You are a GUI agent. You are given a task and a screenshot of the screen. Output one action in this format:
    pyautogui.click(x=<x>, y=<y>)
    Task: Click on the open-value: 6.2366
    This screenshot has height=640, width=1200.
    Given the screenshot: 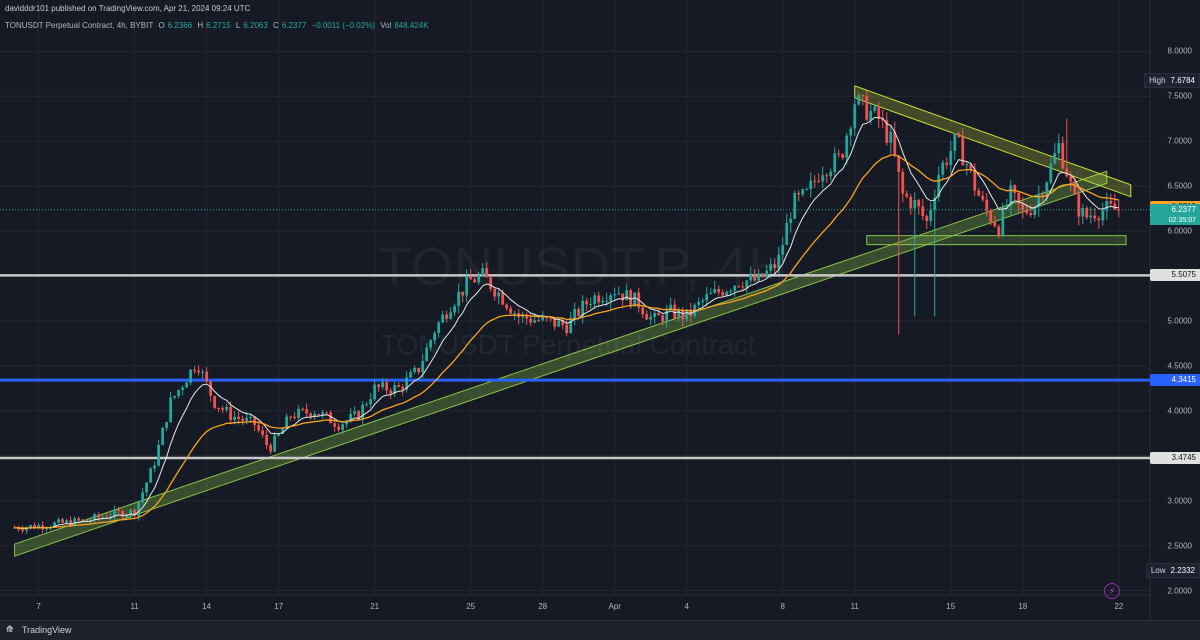 What is the action you would take?
    pyautogui.click(x=180, y=25)
    